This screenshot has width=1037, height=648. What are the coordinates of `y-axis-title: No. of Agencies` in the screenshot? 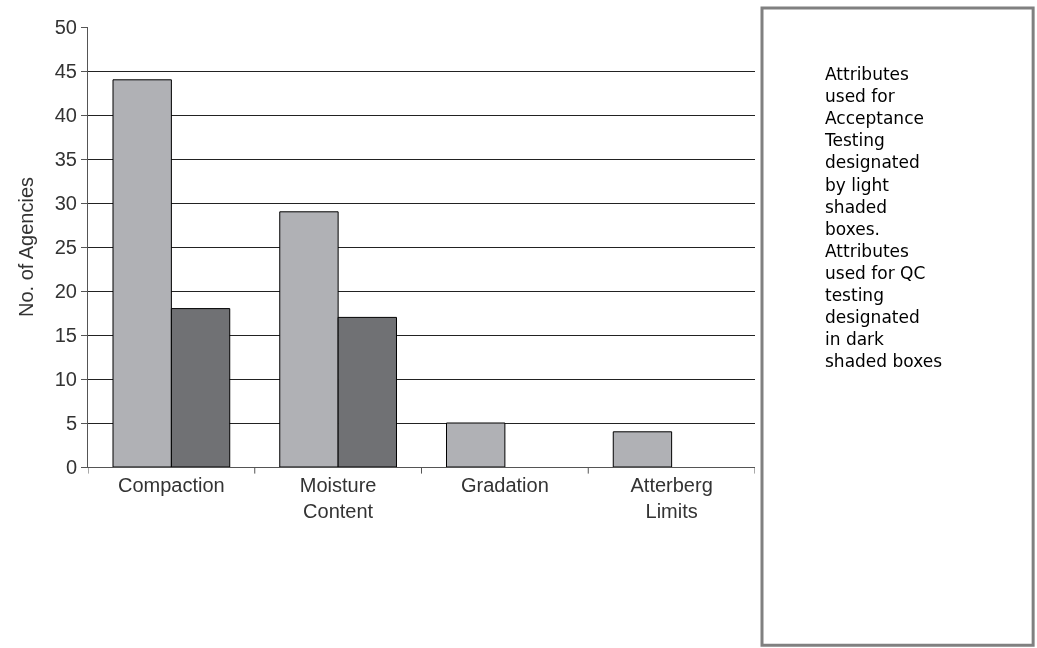 It's located at (26, 247).